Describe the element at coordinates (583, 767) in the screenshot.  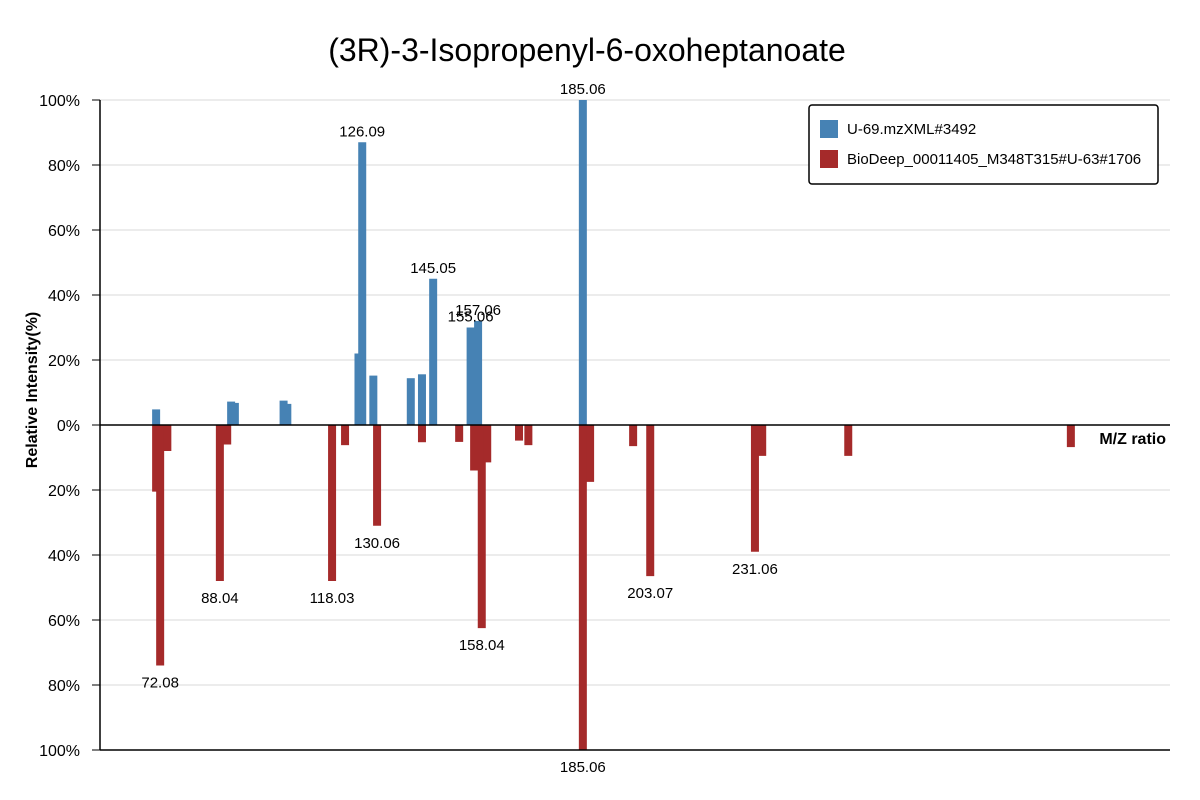
I see `reference-peak-label: 185.06` at that location.